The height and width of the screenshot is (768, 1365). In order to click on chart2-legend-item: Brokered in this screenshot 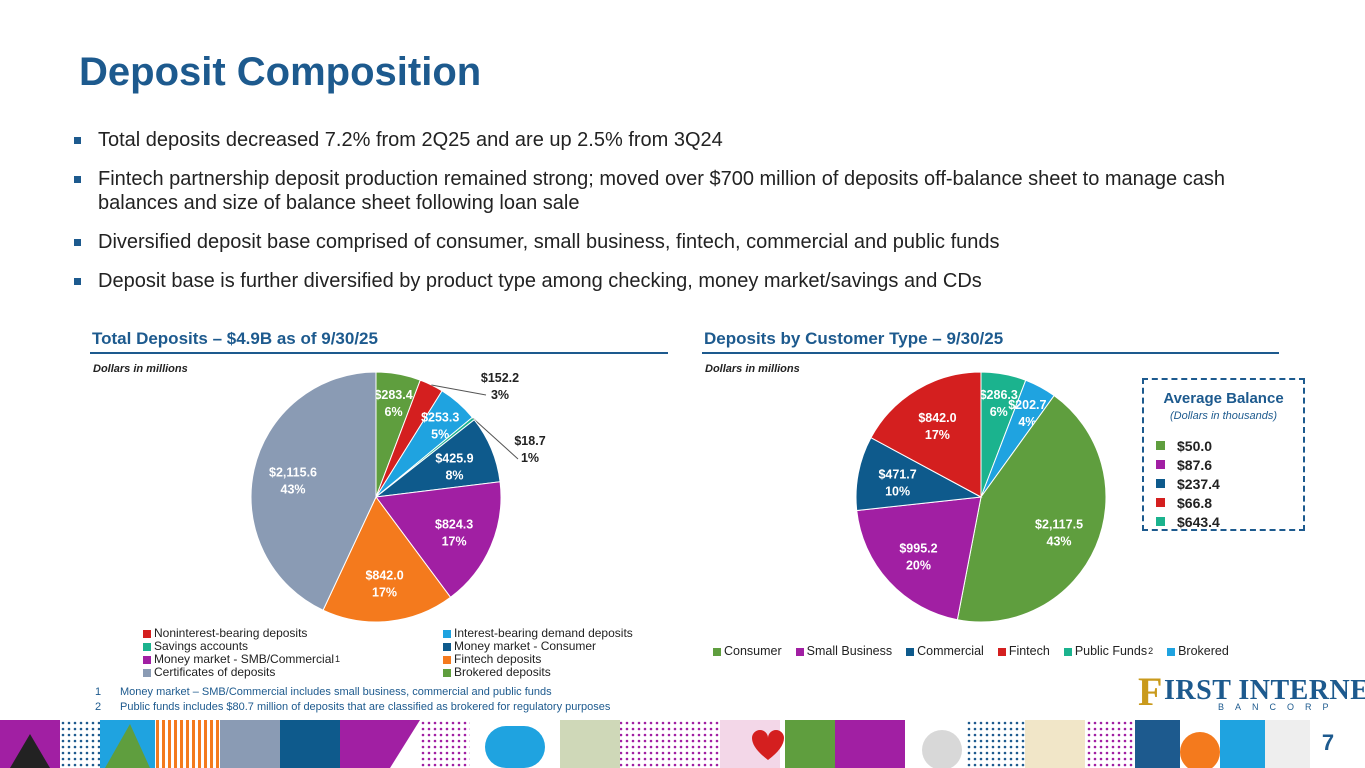, I will do `click(1198, 651)`.